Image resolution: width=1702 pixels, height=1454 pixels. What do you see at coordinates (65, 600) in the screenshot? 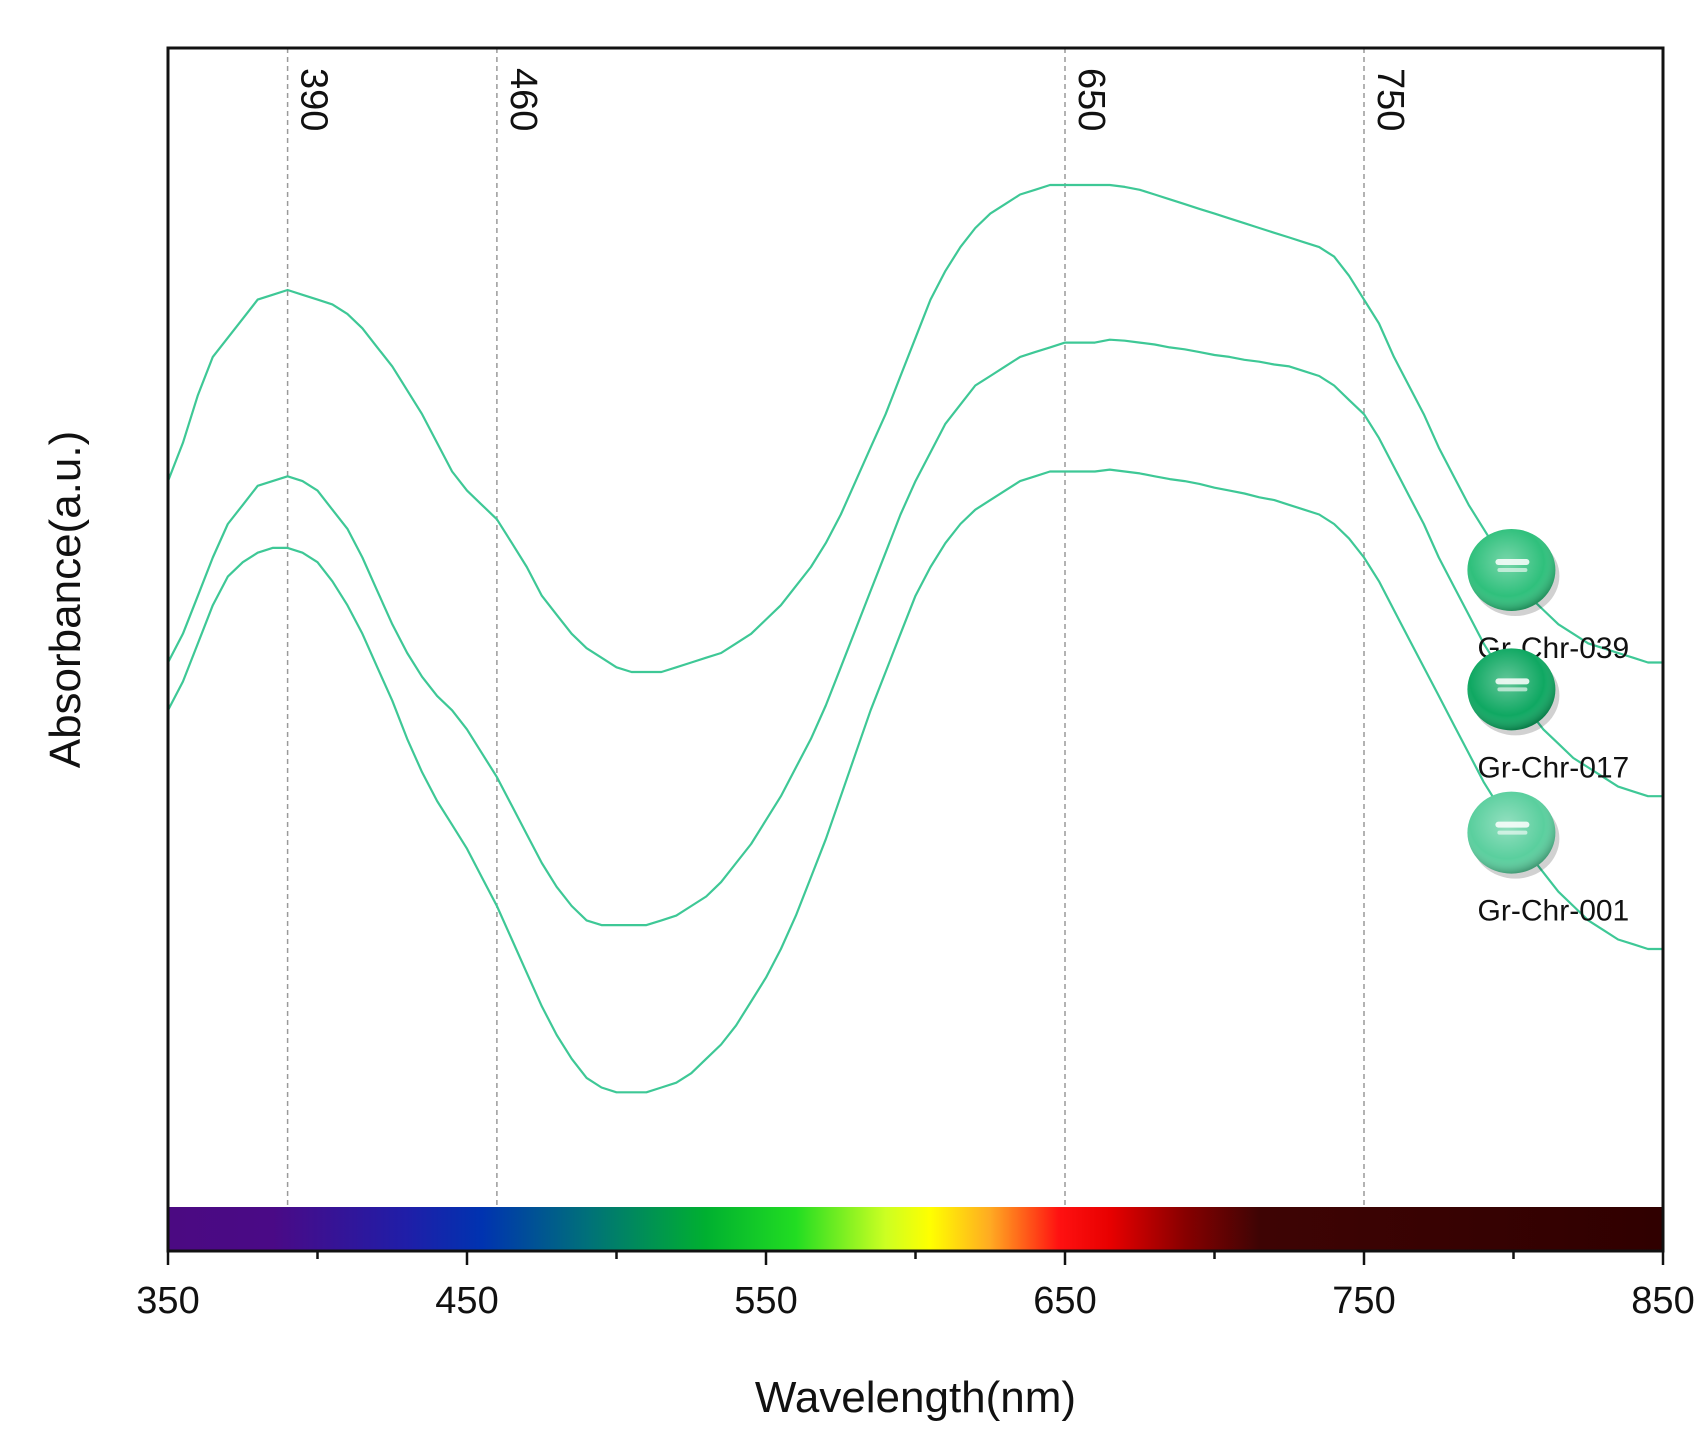
I see `y-axis-label: Absorbance(a.u.)` at bounding box center [65, 600].